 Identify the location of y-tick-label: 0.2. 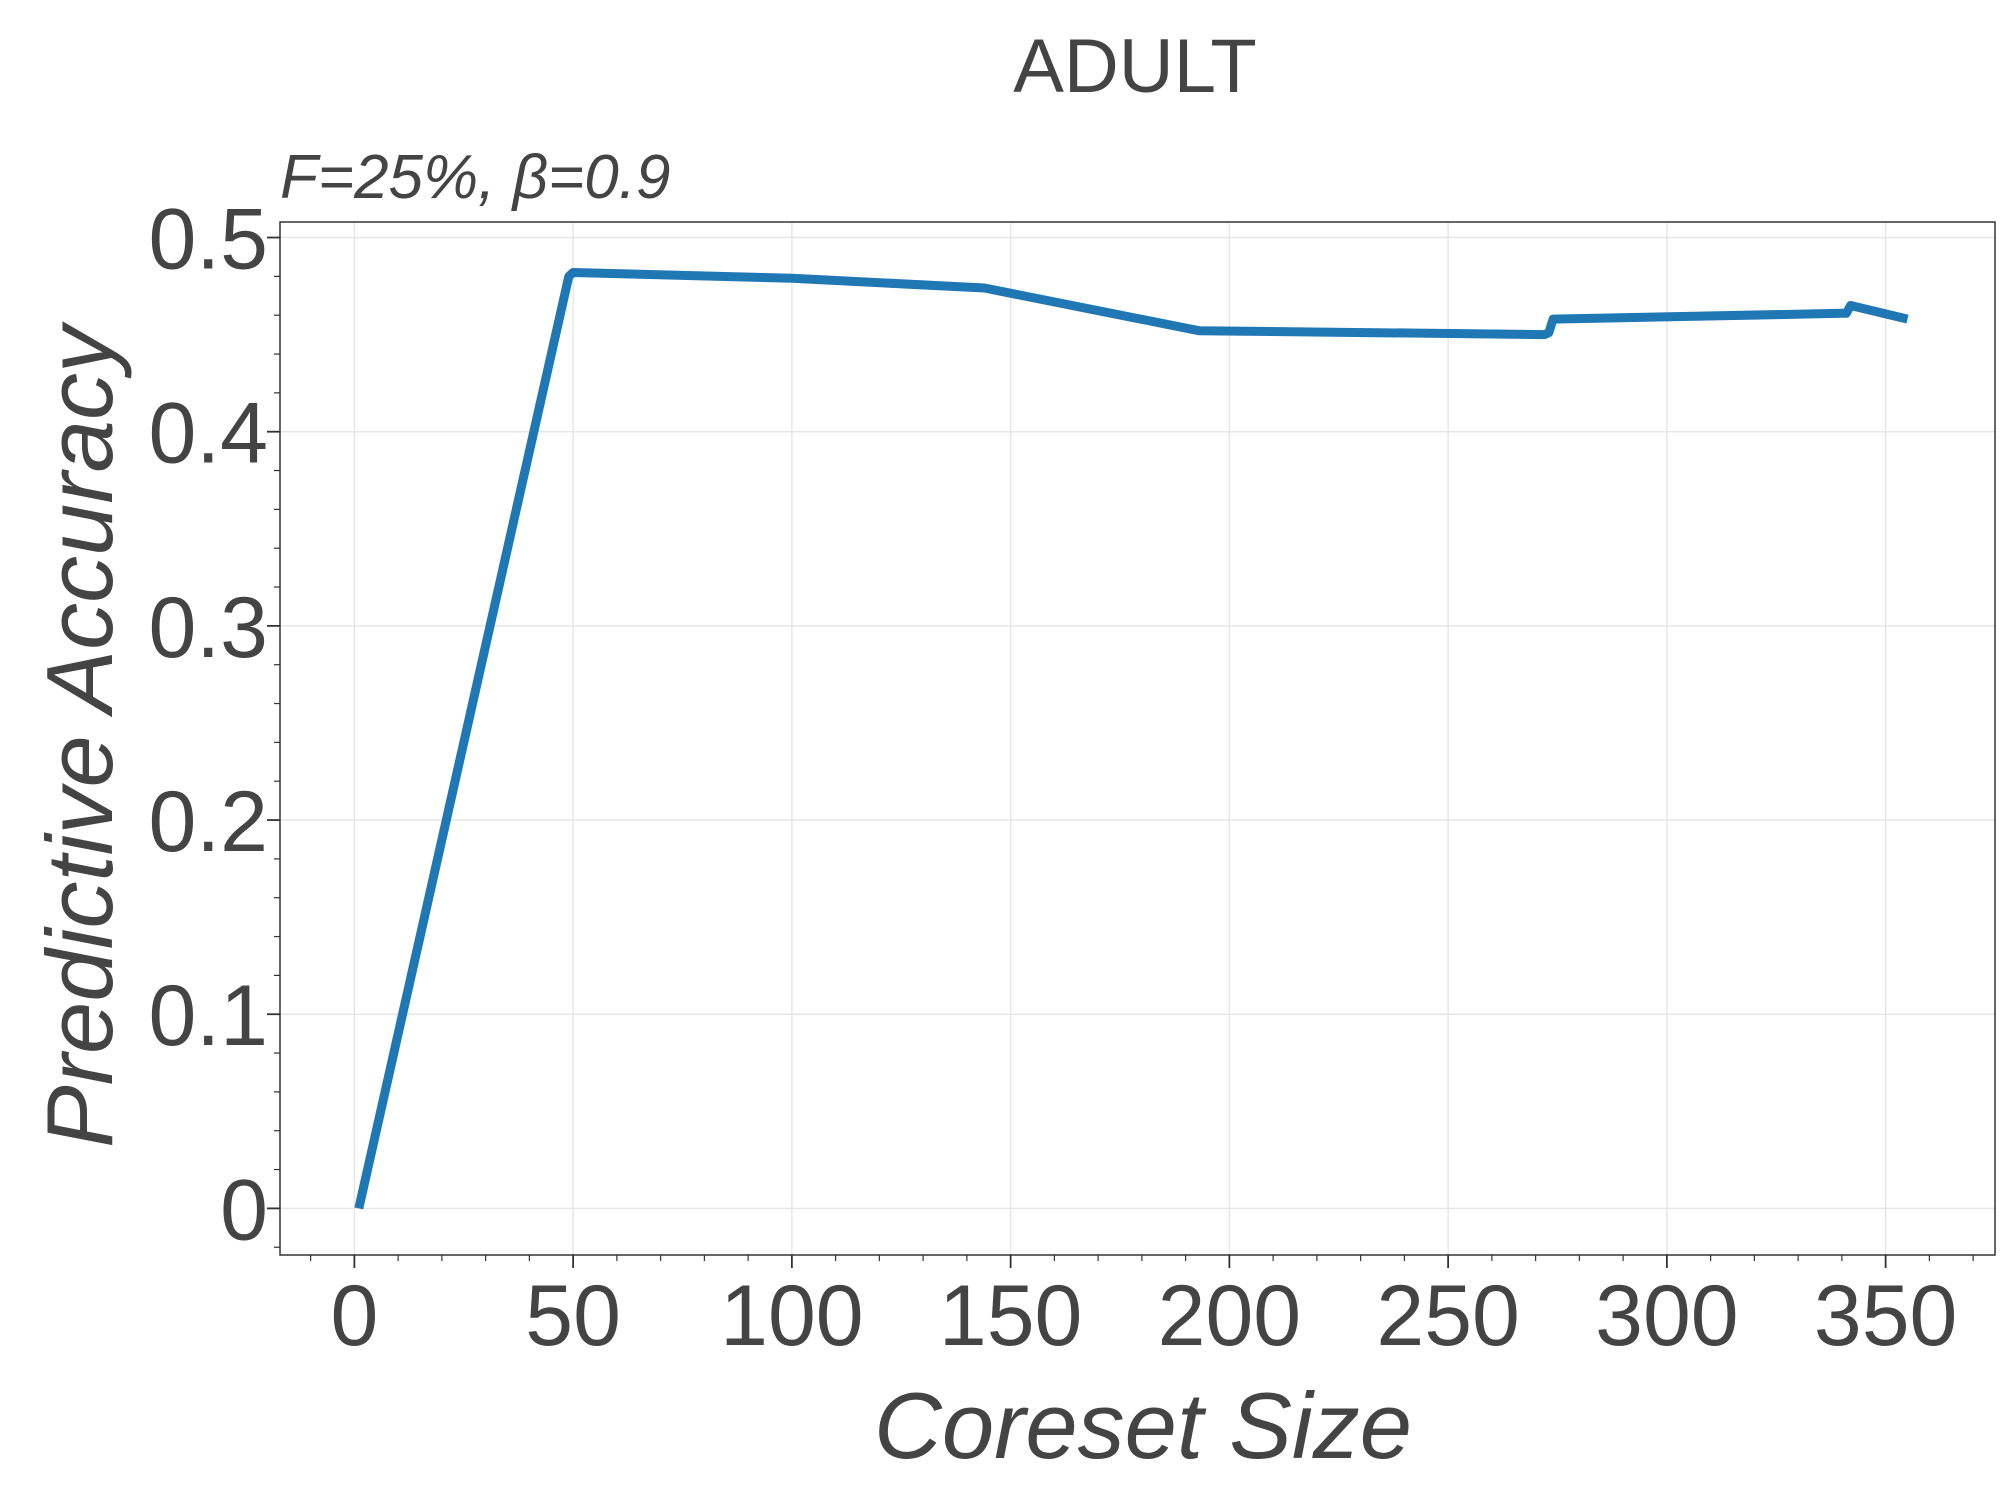
(208, 822).